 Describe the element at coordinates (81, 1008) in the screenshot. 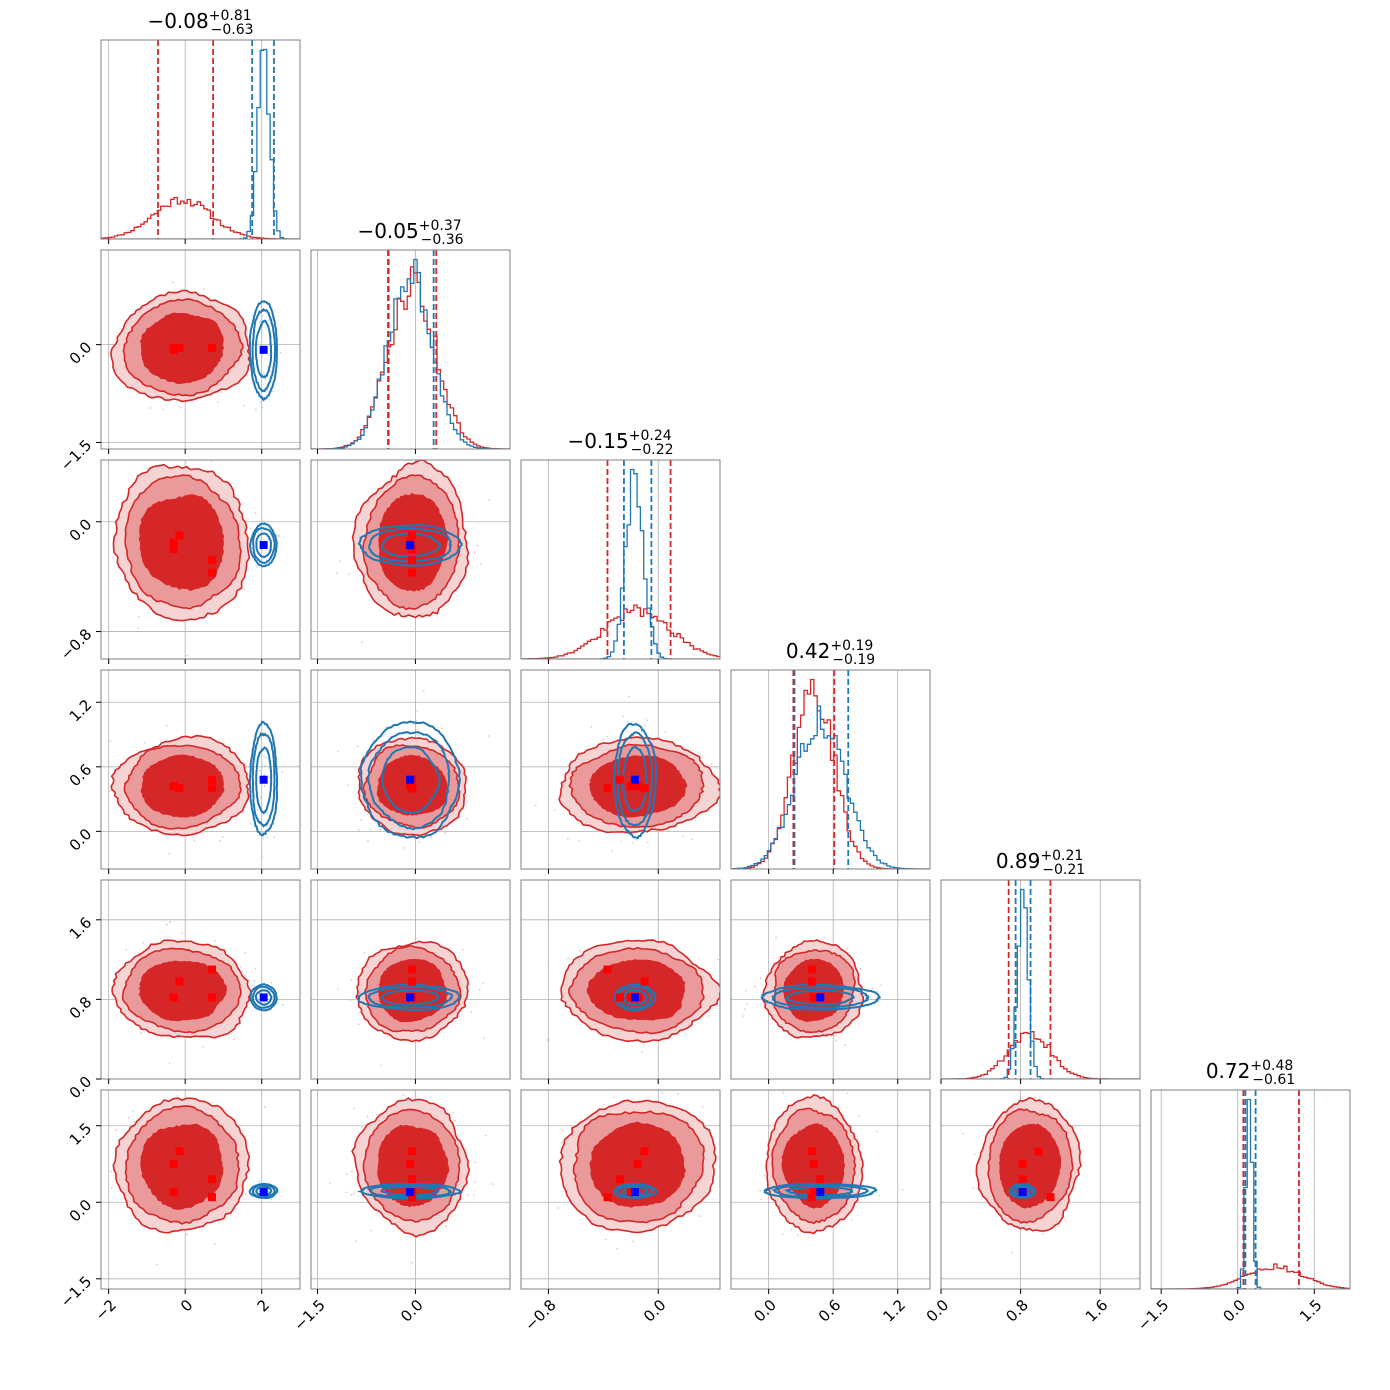

I see `y-tick-label: 0.8` at that location.